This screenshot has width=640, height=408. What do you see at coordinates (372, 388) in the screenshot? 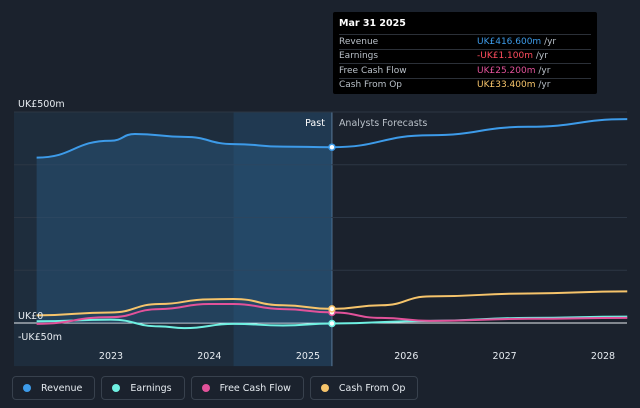
I see `legend-label: Cash From Op` at bounding box center [372, 388].